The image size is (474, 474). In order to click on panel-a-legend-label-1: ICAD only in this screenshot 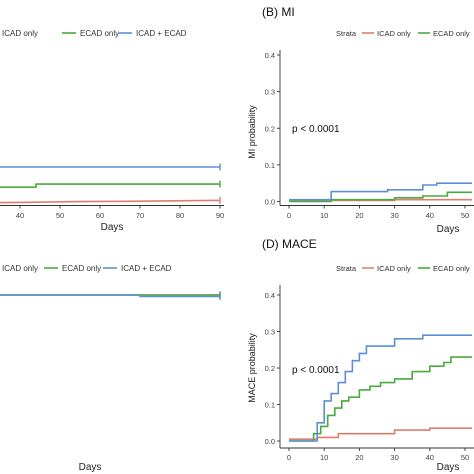, I will do `click(20, 33)`.